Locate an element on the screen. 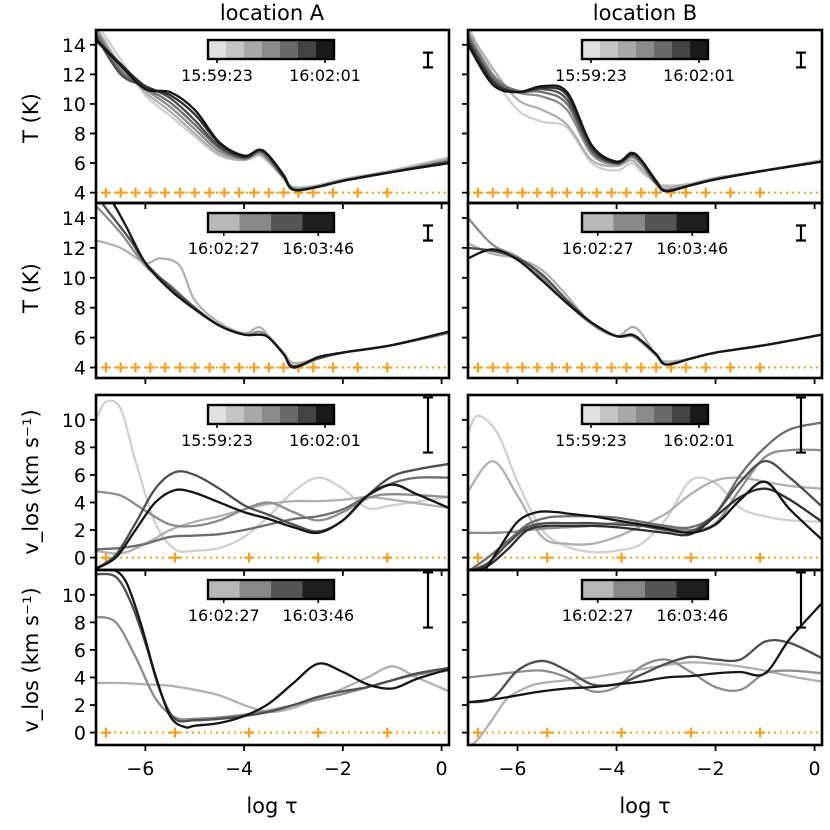  x-tick-label: −2 is located at coordinates (338, 769).